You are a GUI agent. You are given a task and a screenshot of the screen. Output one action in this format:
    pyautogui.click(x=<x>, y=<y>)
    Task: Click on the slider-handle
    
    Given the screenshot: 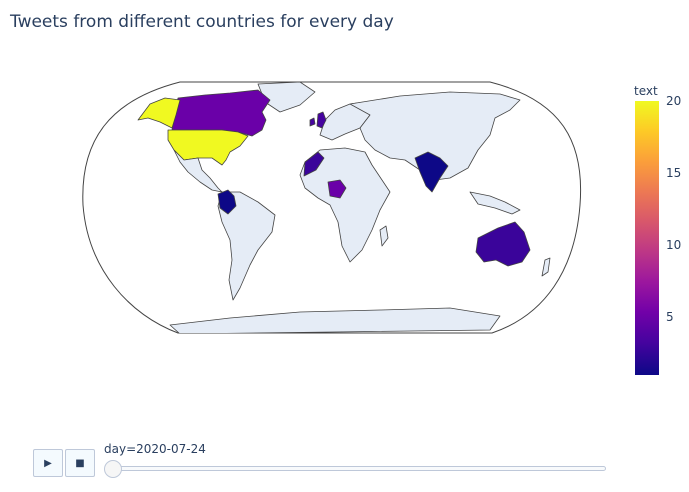 What is the action you would take?
    pyautogui.click(x=113, y=469)
    